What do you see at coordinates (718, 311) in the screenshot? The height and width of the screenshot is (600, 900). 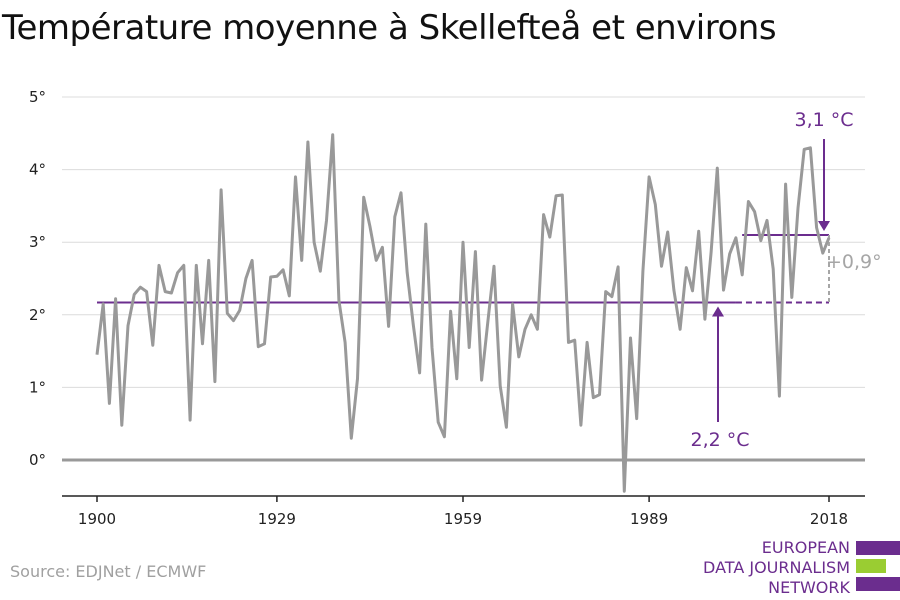 I see `baseline-mean-arrowhead` at bounding box center [718, 311].